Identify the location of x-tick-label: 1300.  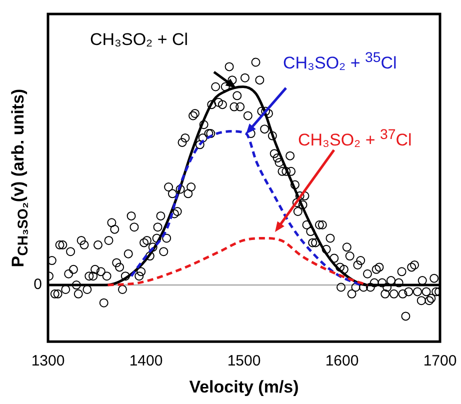
(48, 361).